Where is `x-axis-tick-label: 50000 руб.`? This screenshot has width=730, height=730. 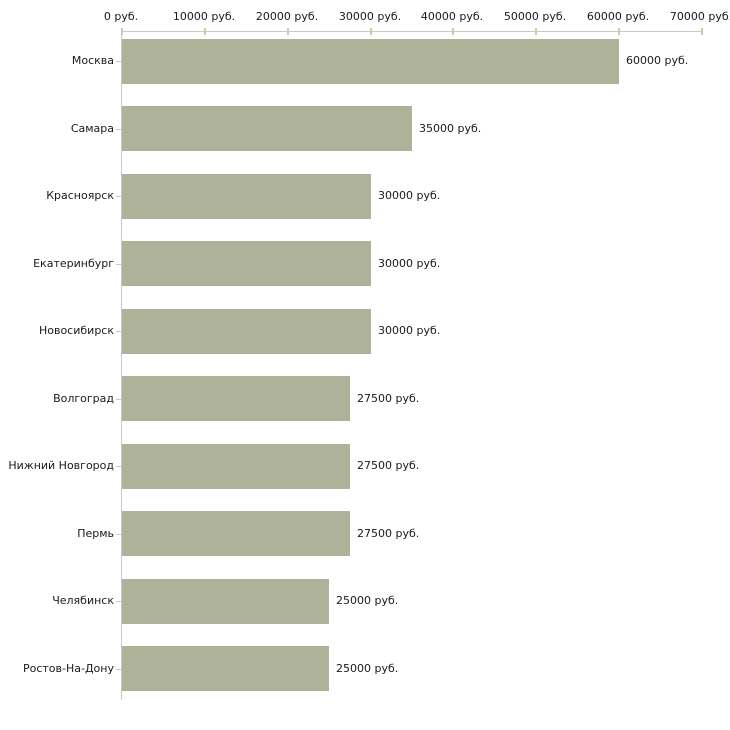 x-axis-tick-label: 50000 руб. is located at coordinates (535, 16).